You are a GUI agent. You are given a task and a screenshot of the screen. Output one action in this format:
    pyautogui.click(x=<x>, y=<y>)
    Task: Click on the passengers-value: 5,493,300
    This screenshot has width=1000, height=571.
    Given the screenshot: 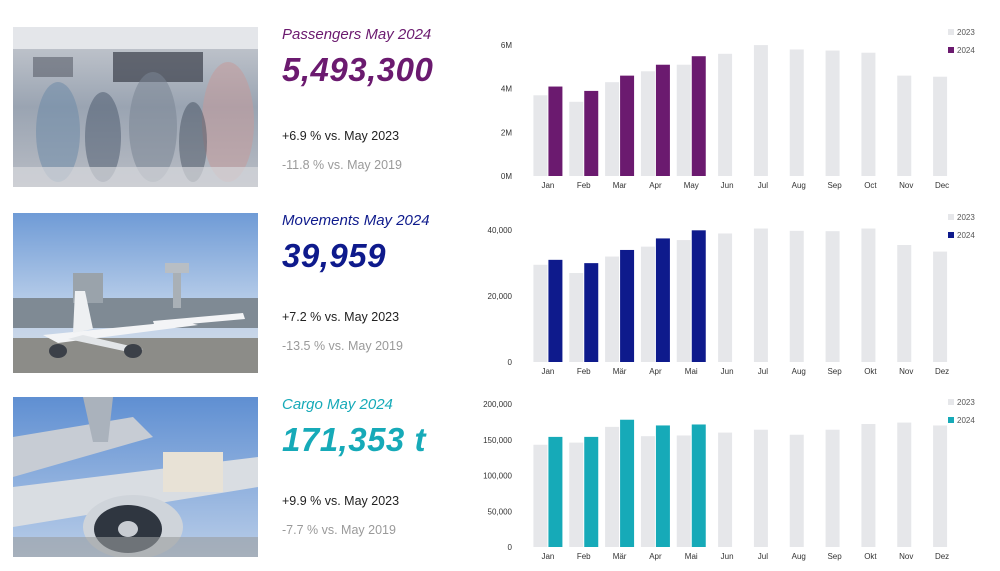 What is the action you would take?
    pyautogui.click(x=358, y=69)
    